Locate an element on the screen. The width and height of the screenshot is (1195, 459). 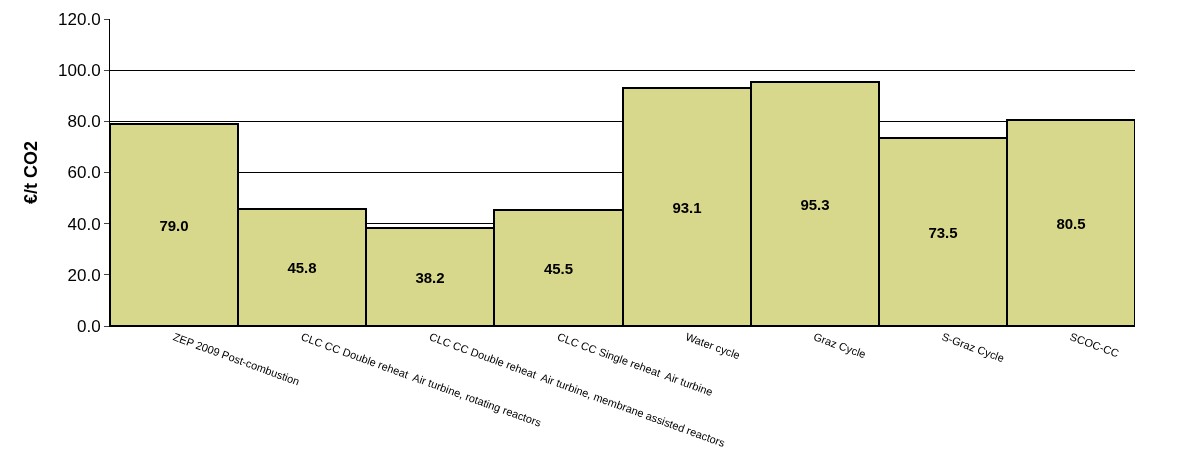
y-tick-label: 0.0 is located at coordinates (88, 326).